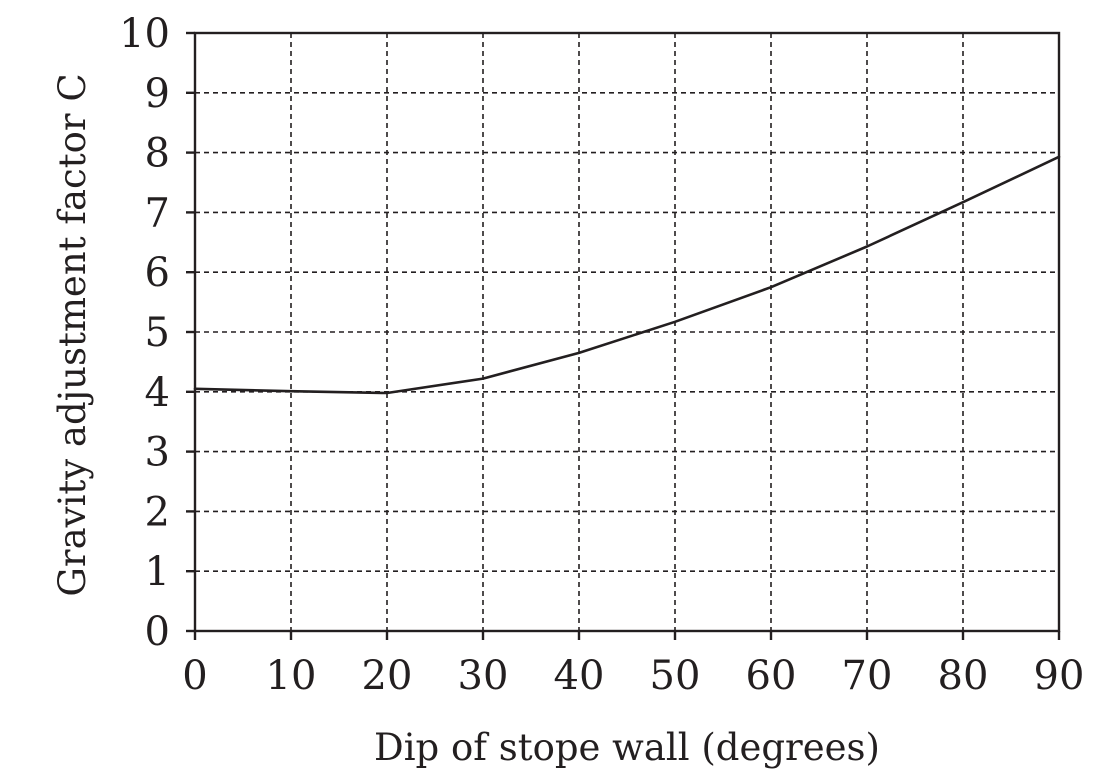 The image size is (1104, 778). I want to click on x-tick-label: 50, so click(675, 676).